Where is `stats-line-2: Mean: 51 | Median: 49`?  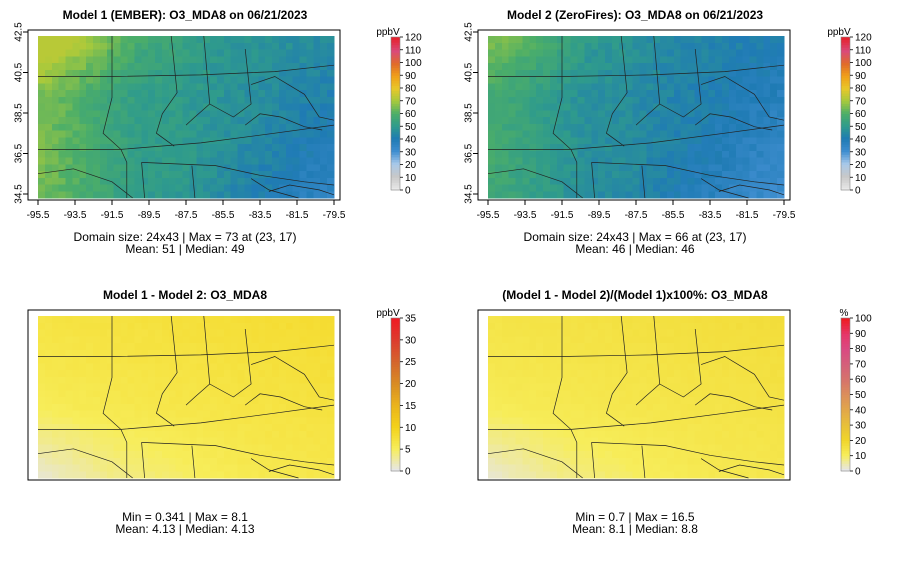
stats-line-2: Mean: 51 | Median: 49 is located at coordinates (185, 249).